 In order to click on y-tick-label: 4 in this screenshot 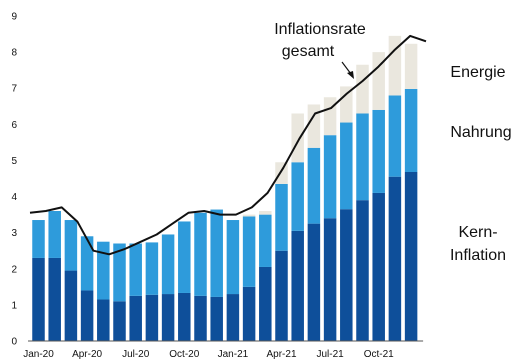, I will do `click(14, 197)`.